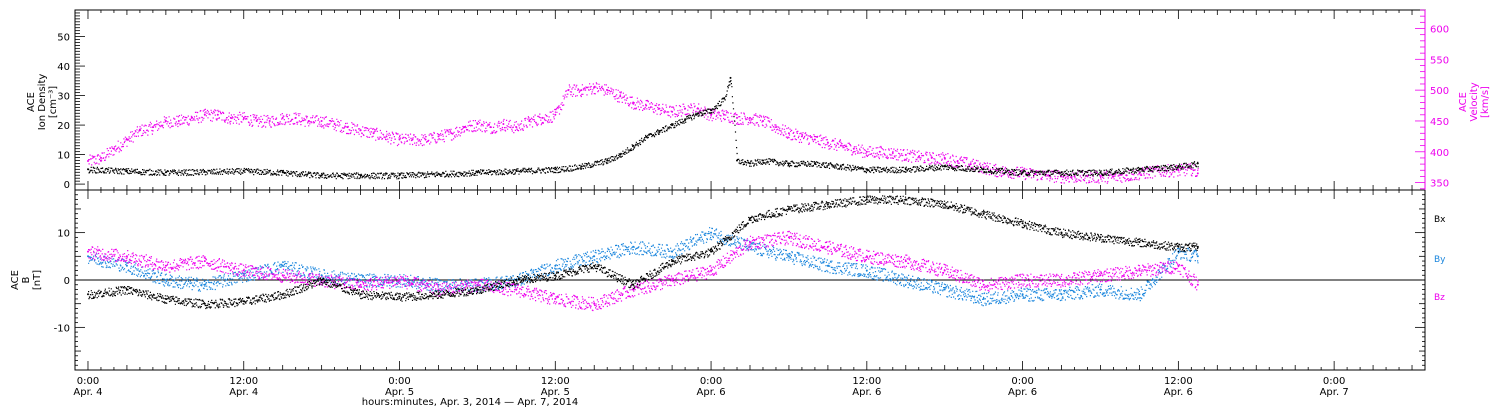  I want to click on x-tick-label-date: Apr. 7, so click(1334, 392).